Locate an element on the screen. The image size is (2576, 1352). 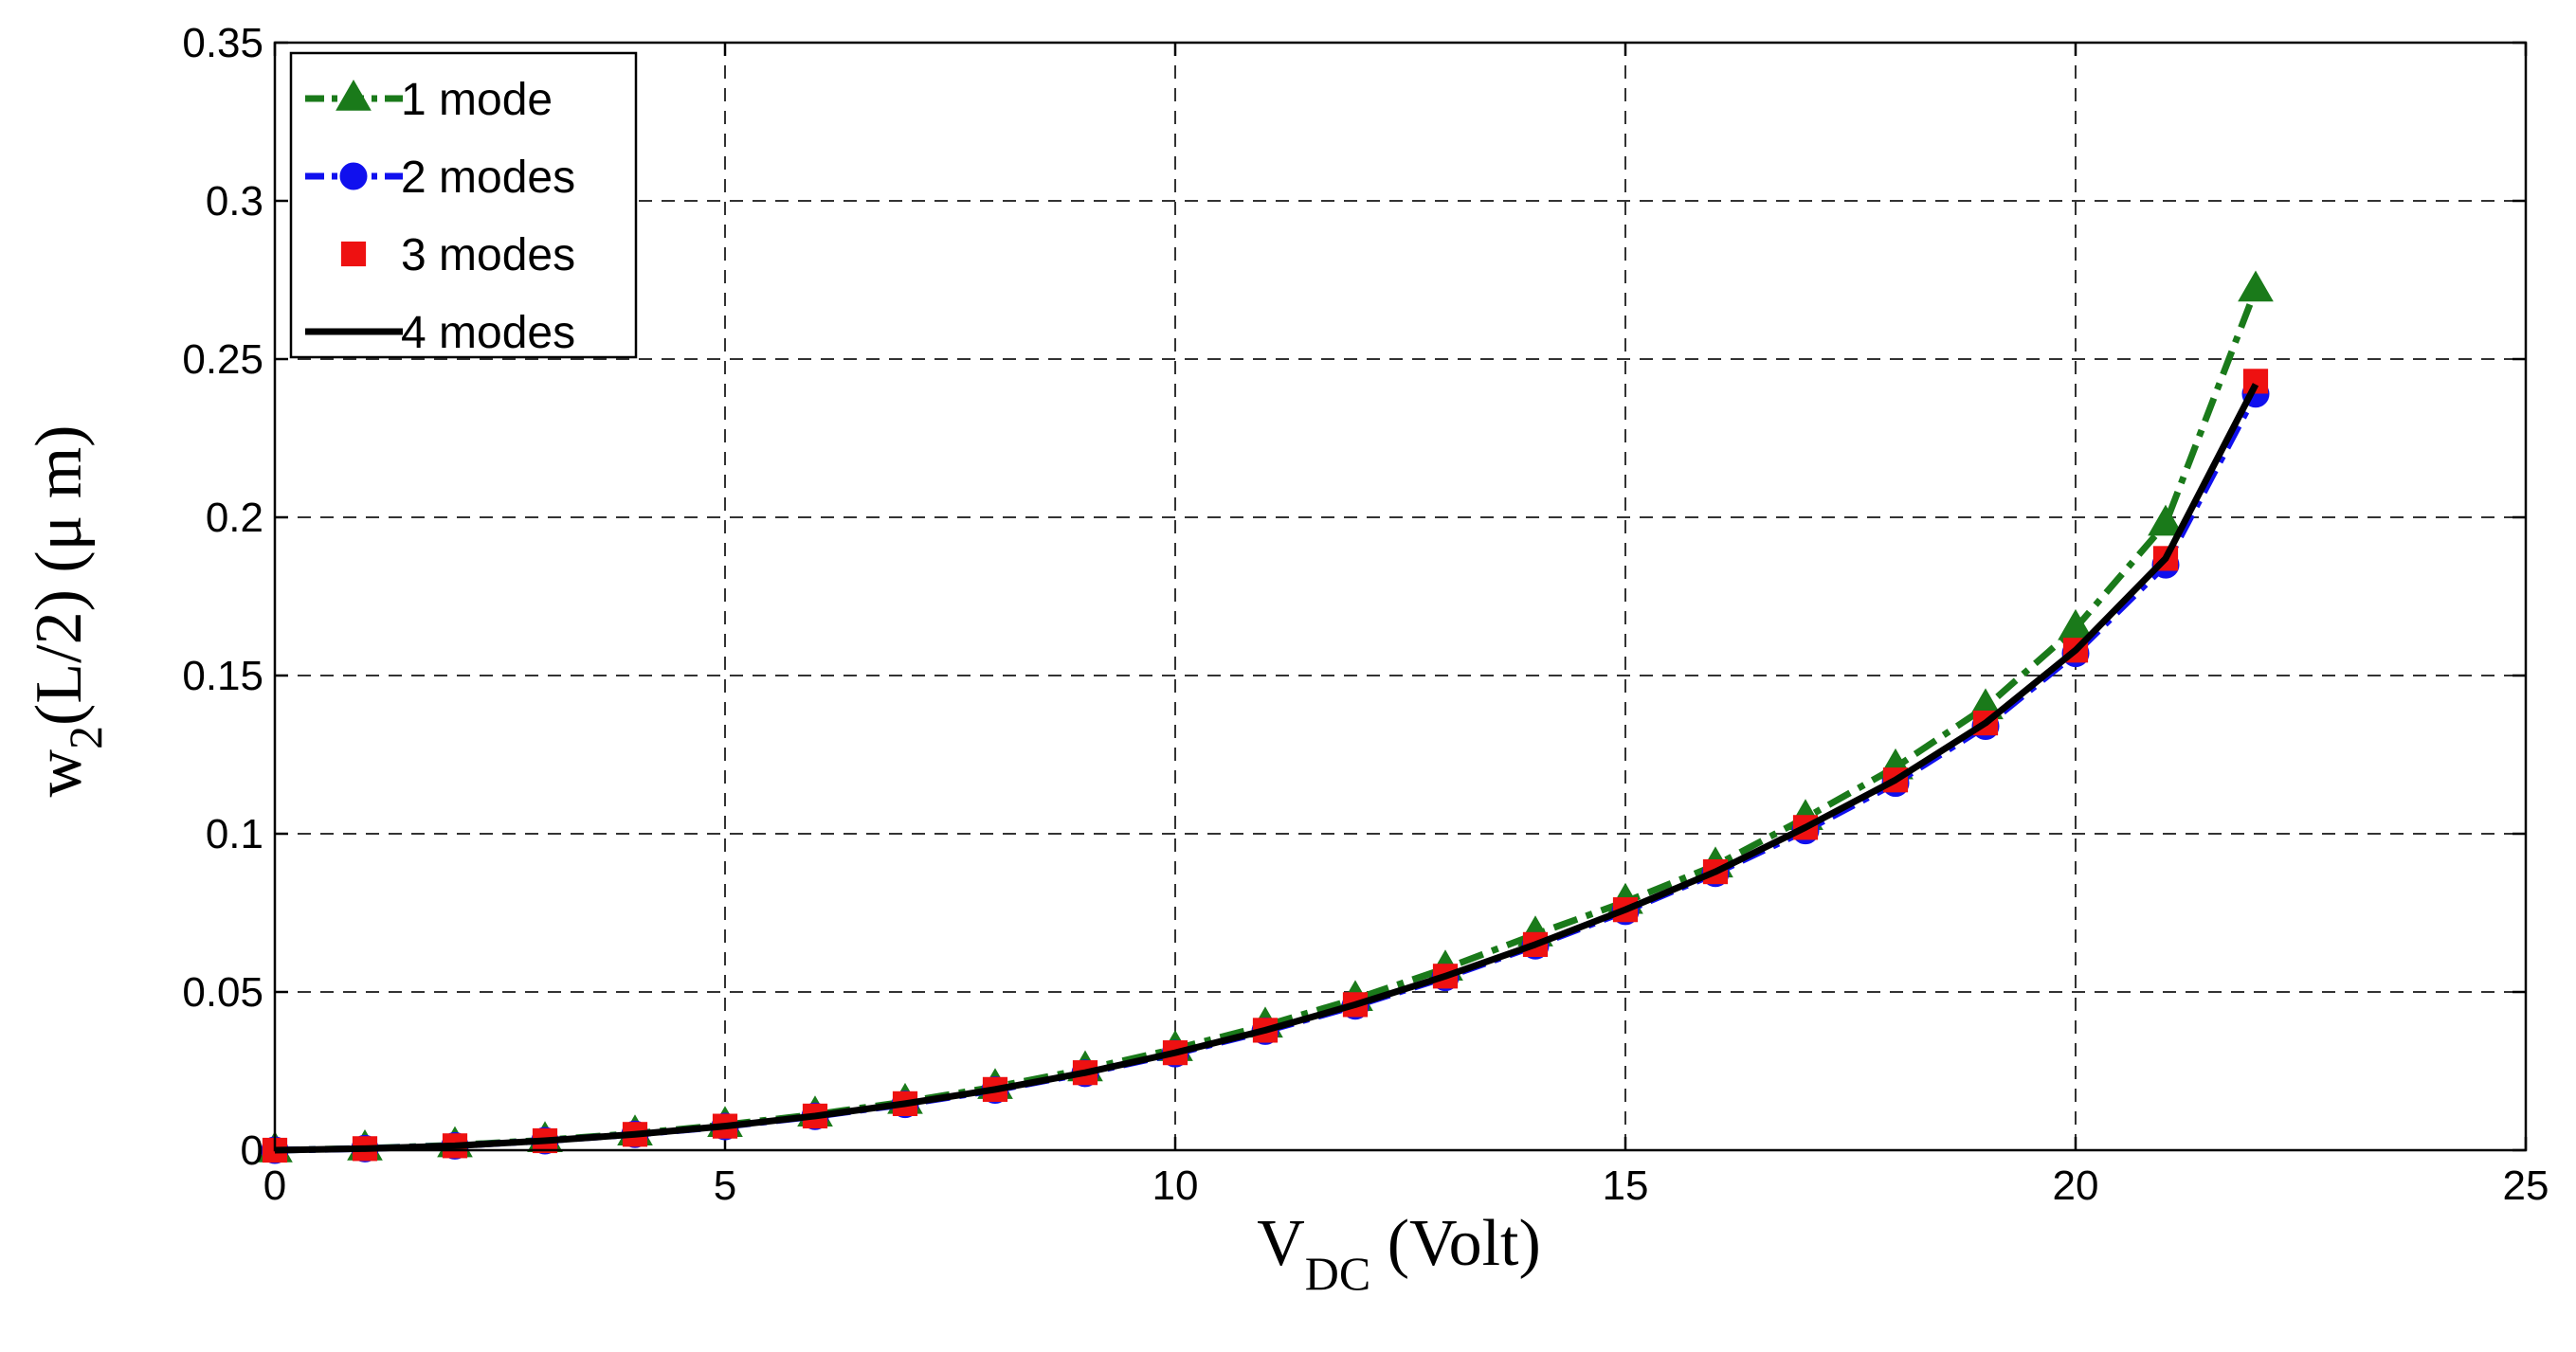
y-tick-label: 0.3 is located at coordinates (234, 201).